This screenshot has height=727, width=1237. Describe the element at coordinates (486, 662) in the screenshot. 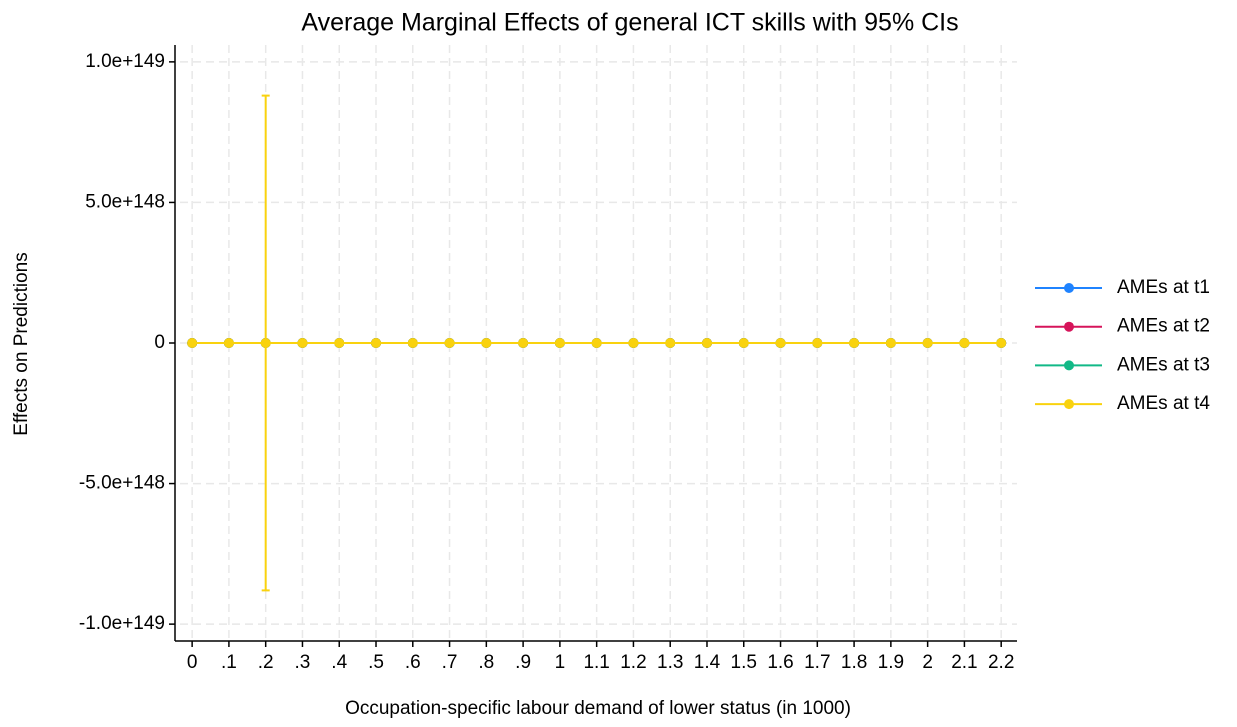

I see `x-tick-label: .8` at that location.